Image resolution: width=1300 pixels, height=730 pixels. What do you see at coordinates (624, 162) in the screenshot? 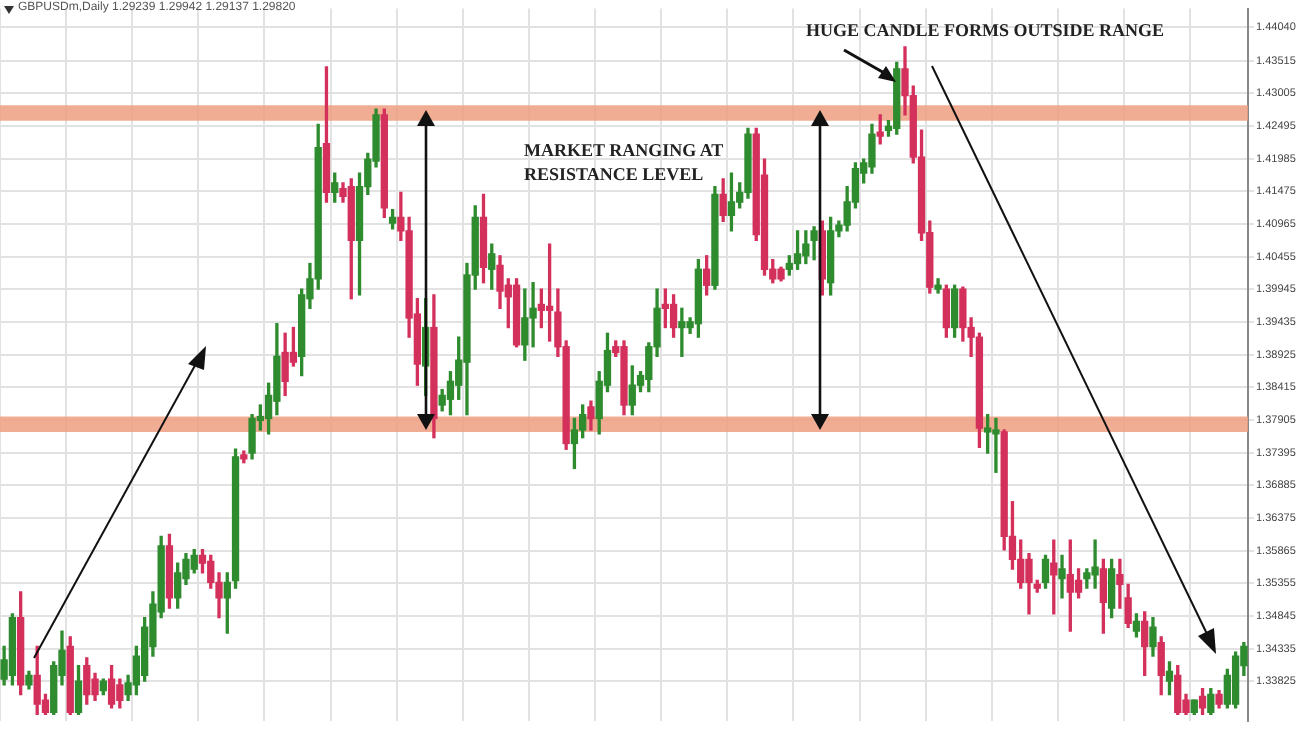
I see `annotation: MARKET RANGING AT RESISTANCE LEVEL` at bounding box center [624, 162].